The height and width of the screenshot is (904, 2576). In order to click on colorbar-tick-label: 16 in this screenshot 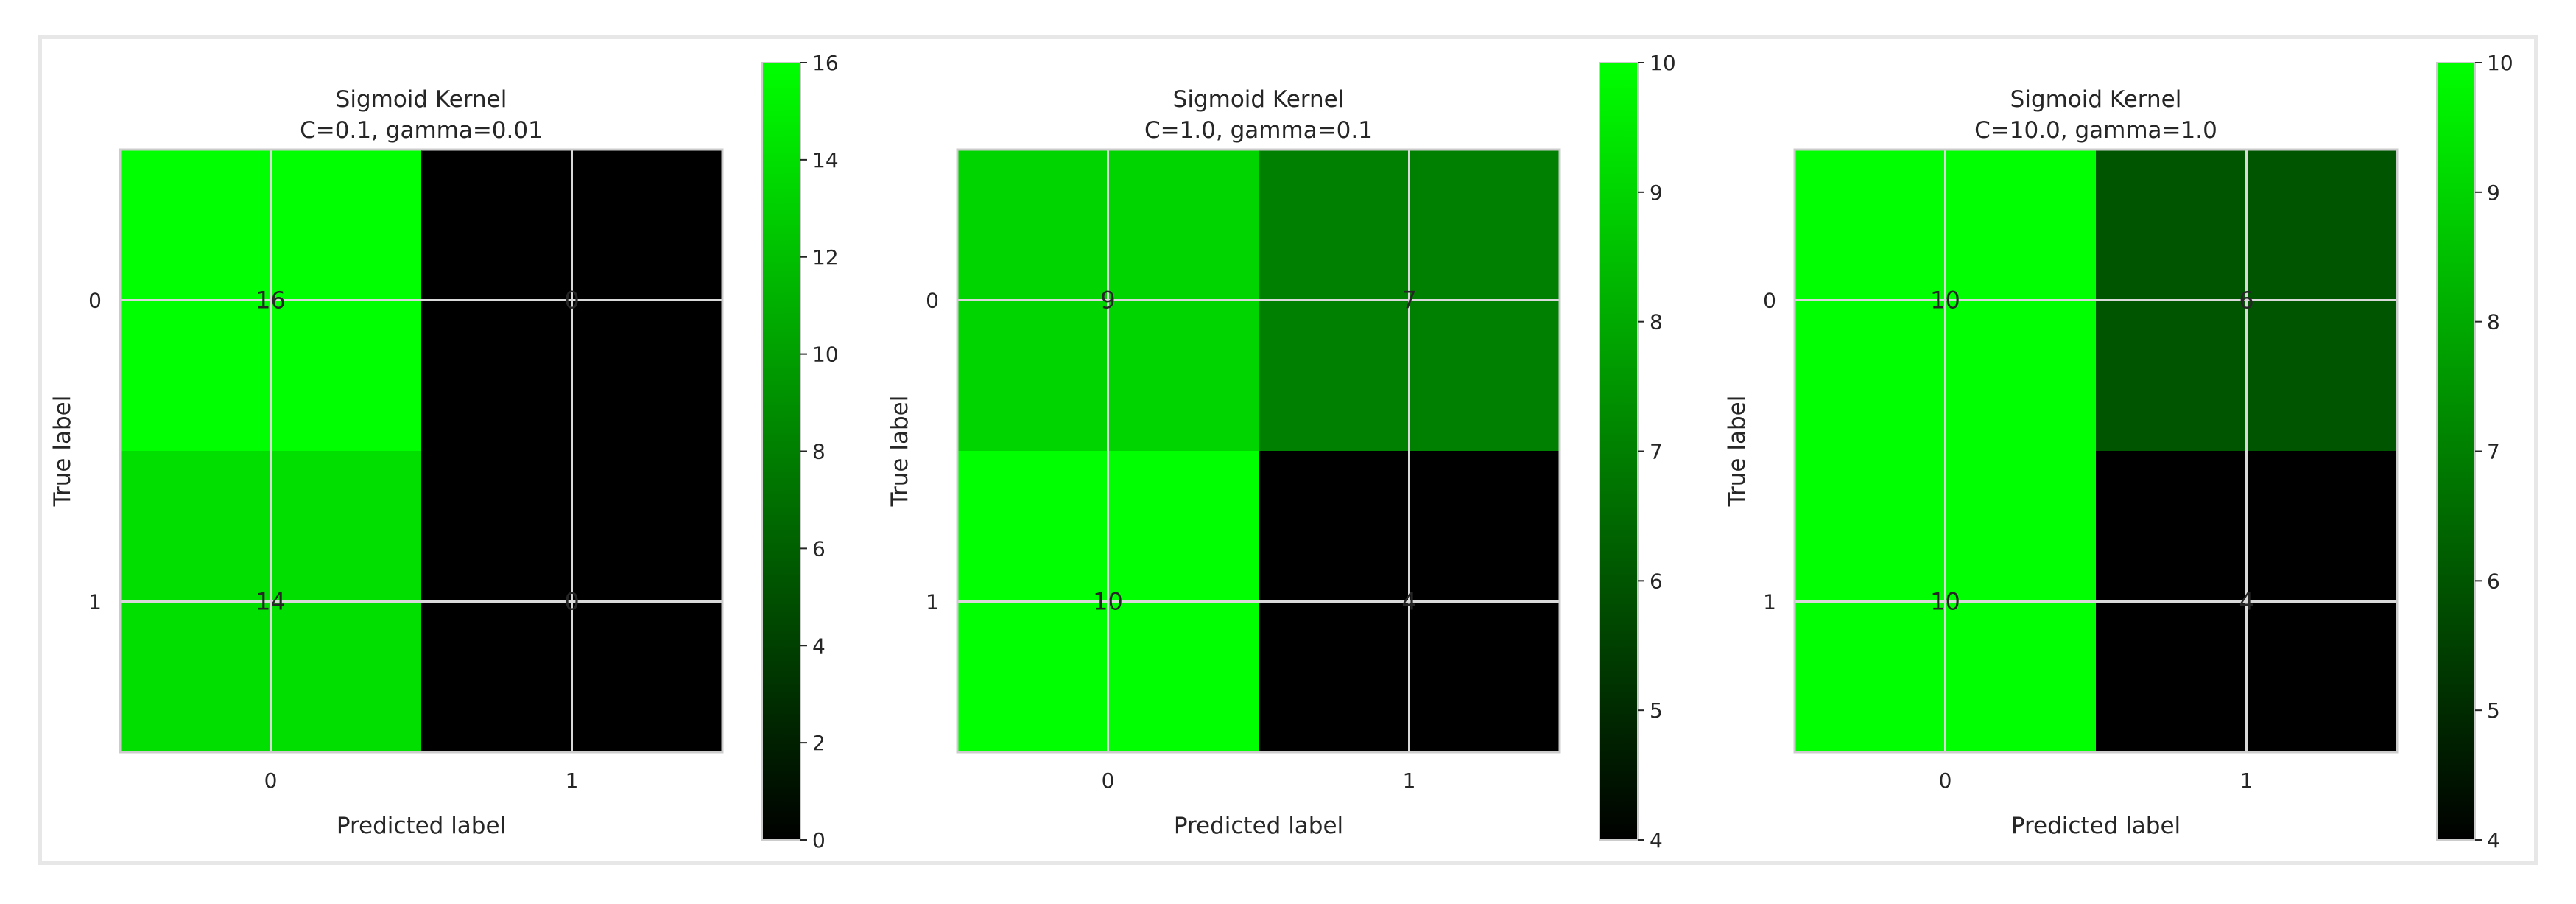, I will do `click(825, 63)`.